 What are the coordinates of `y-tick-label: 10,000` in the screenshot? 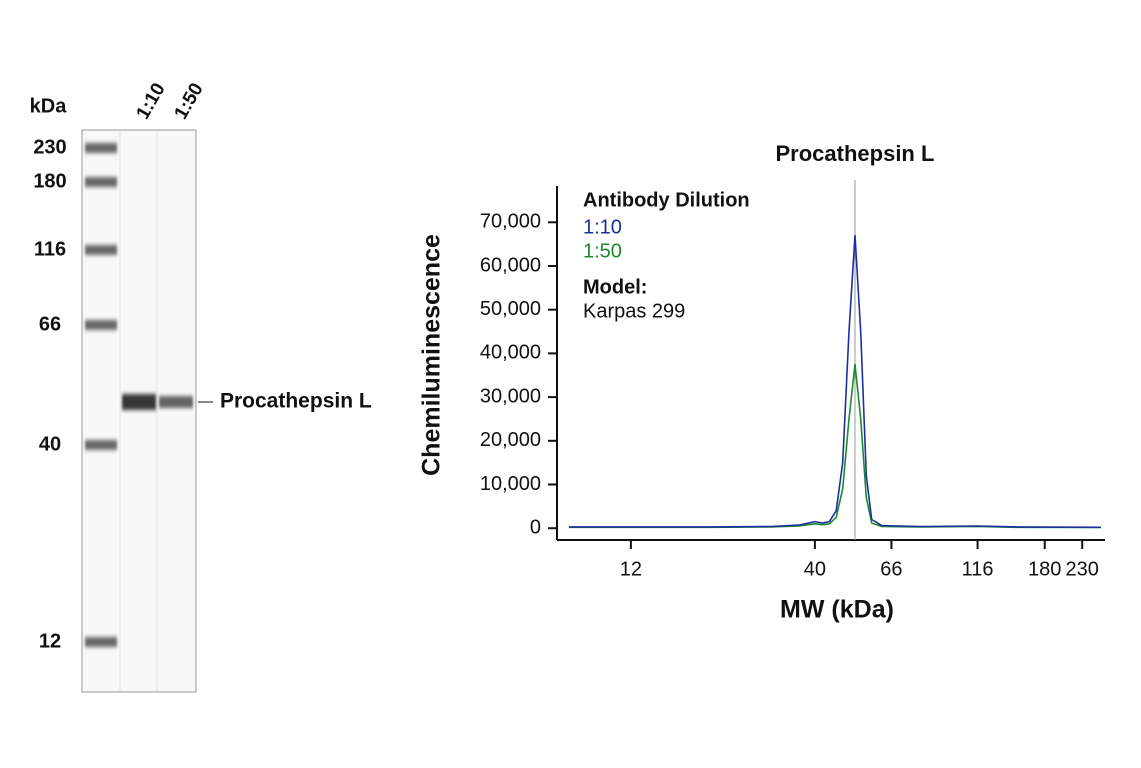 It's located at (510, 484).